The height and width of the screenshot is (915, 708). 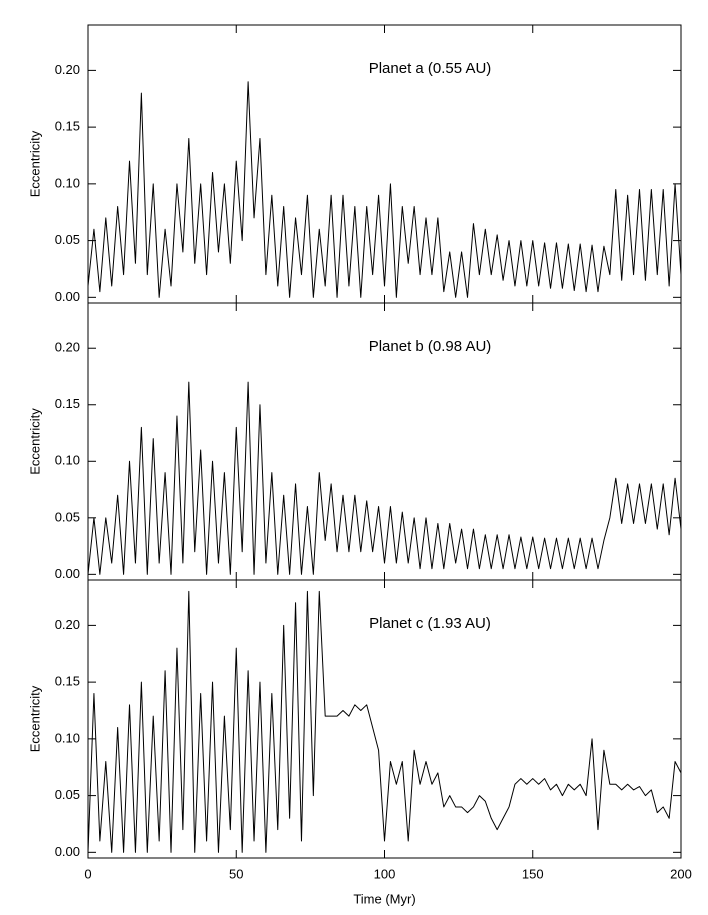 What do you see at coordinates (384, 898) in the screenshot?
I see `x-axis-label: Time (Myr)` at bounding box center [384, 898].